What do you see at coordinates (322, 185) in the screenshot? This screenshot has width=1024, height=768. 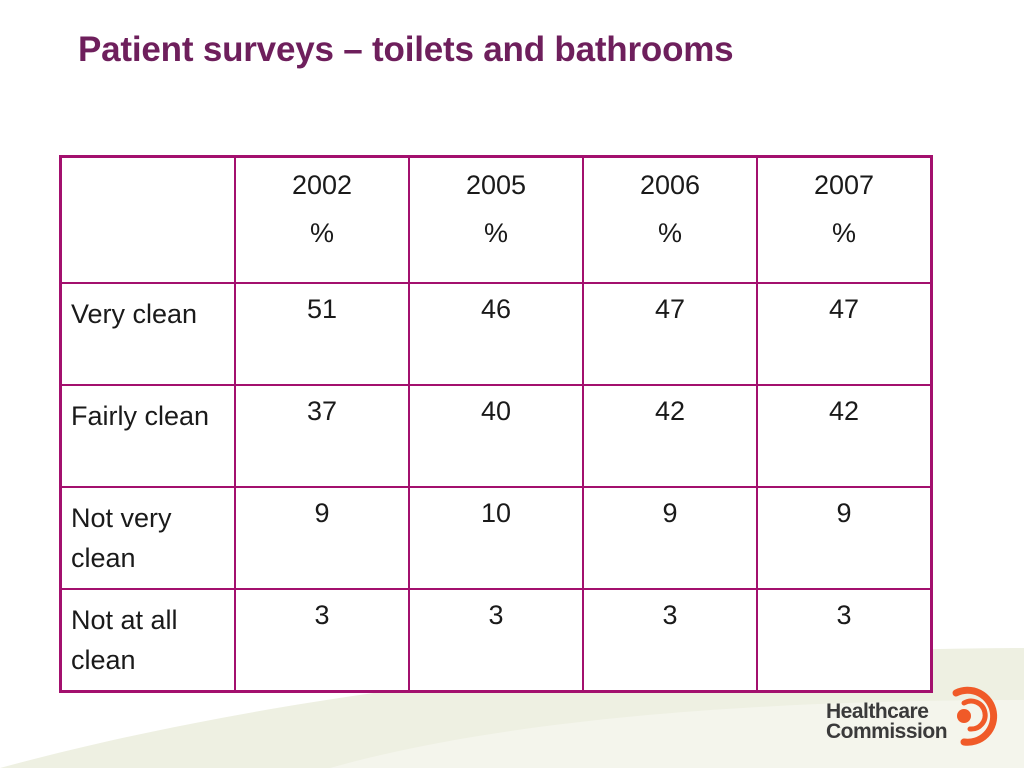 I see `year-label: 2002` at bounding box center [322, 185].